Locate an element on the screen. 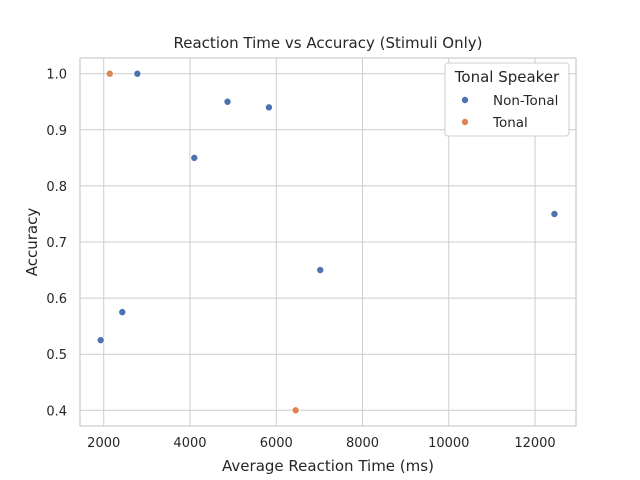  y-tick-labels: 0.4 0.5 0.6 0.7 0.8 0.9 1.0 is located at coordinates (56, 244).